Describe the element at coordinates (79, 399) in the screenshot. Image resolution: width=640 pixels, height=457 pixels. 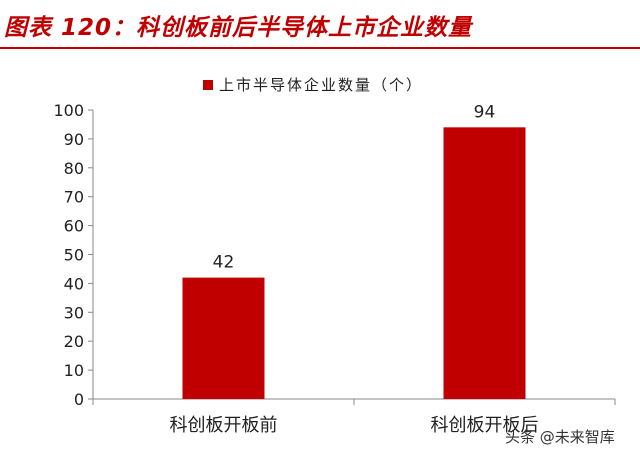
I see `y-tick-label: 0` at that location.